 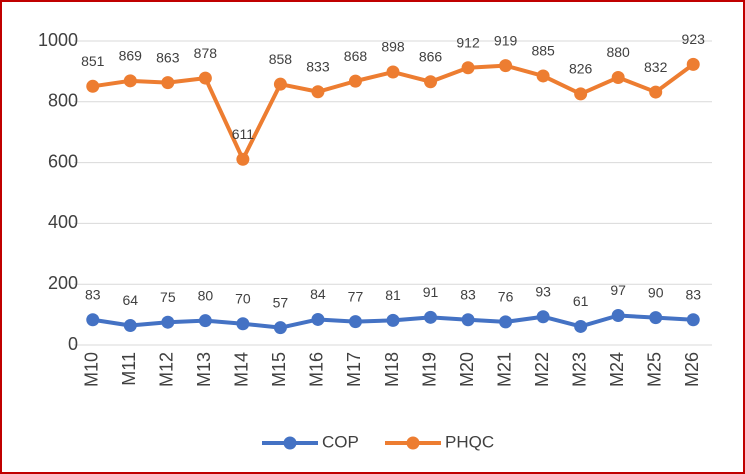 What do you see at coordinates (431, 292) in the screenshot?
I see `data-label: 91` at bounding box center [431, 292].